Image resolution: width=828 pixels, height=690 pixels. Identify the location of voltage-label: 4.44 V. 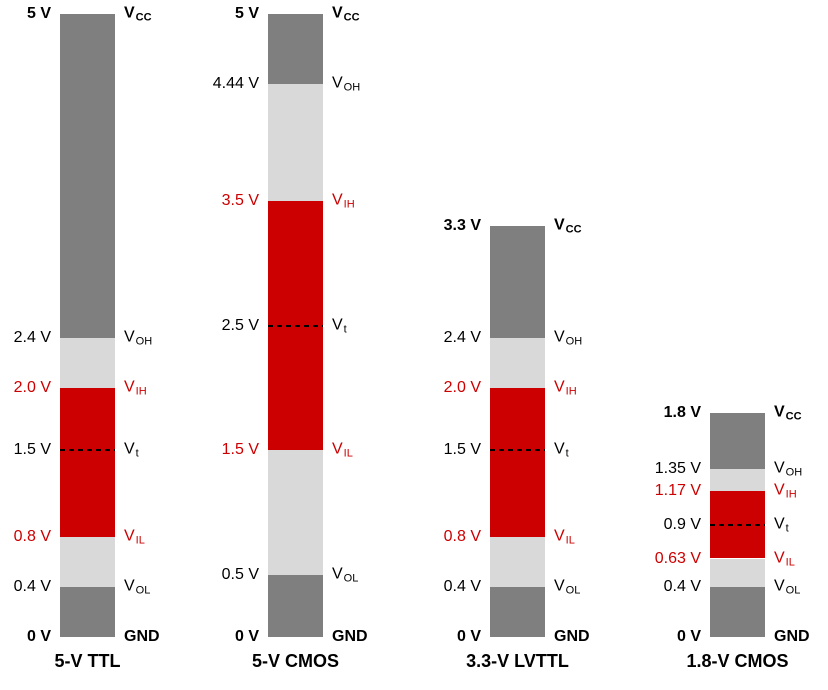
(235, 83).